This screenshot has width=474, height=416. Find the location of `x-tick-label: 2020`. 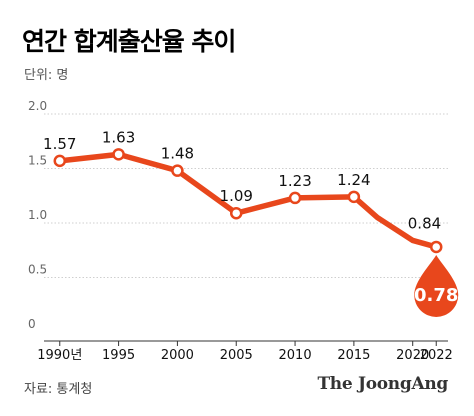

x-tick-label: 2020 is located at coordinates (412, 355).